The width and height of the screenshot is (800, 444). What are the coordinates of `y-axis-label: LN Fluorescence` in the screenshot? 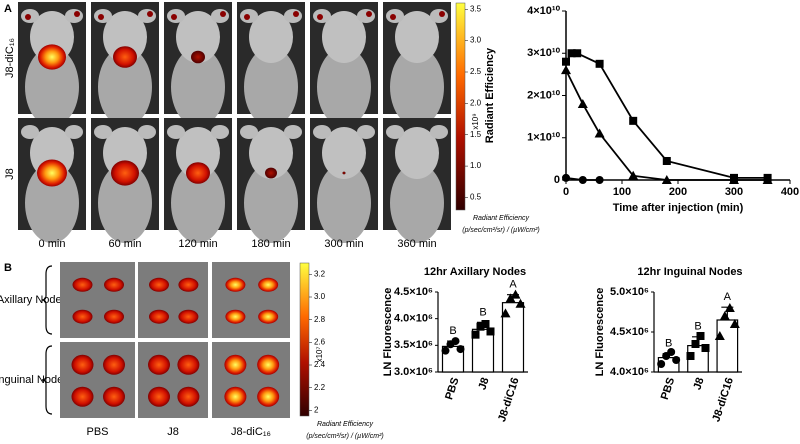 It's located at (388, 332).